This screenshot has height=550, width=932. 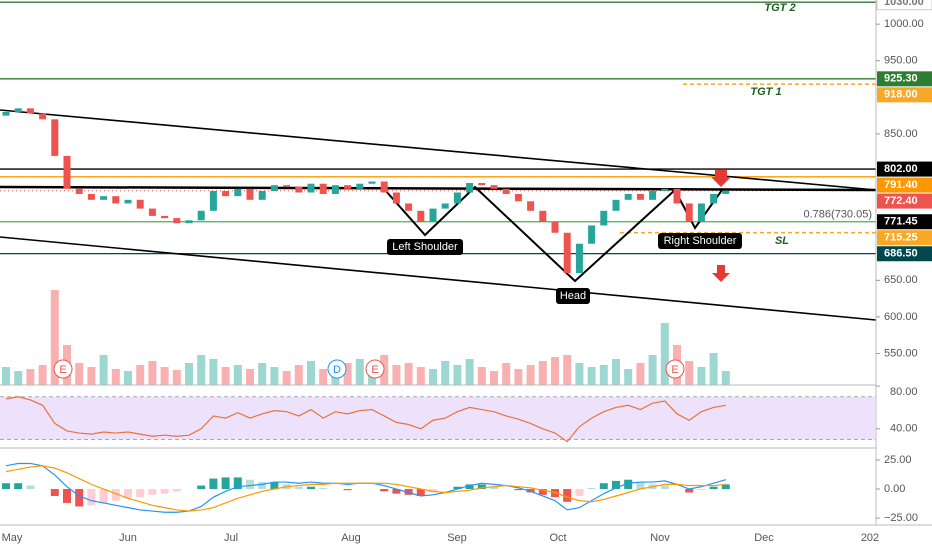 What do you see at coordinates (365, 488) in the screenshot?
I see `macd-line` at bounding box center [365, 488].